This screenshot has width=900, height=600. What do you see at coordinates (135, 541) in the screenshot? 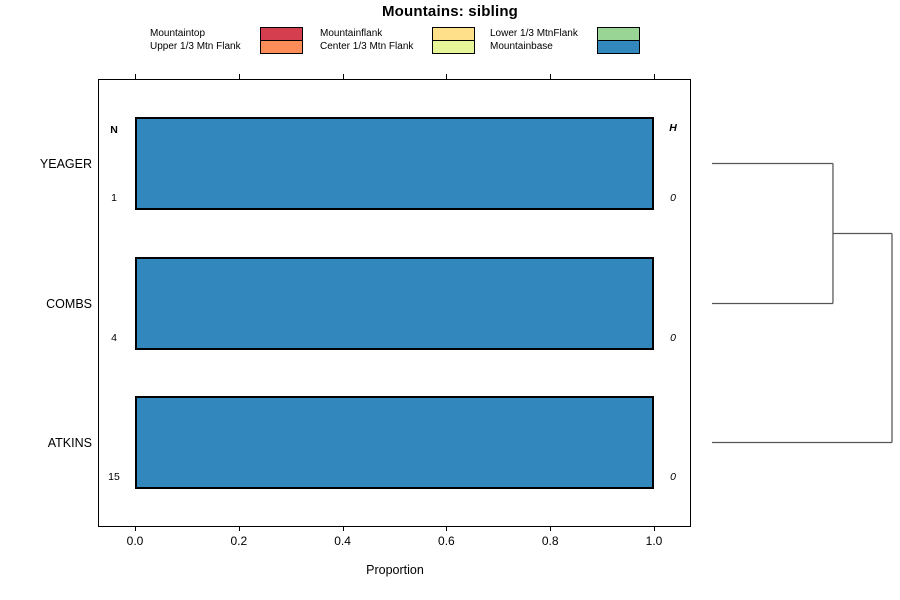
I see `x-axis-tick-label: 0.0` at bounding box center [135, 541].